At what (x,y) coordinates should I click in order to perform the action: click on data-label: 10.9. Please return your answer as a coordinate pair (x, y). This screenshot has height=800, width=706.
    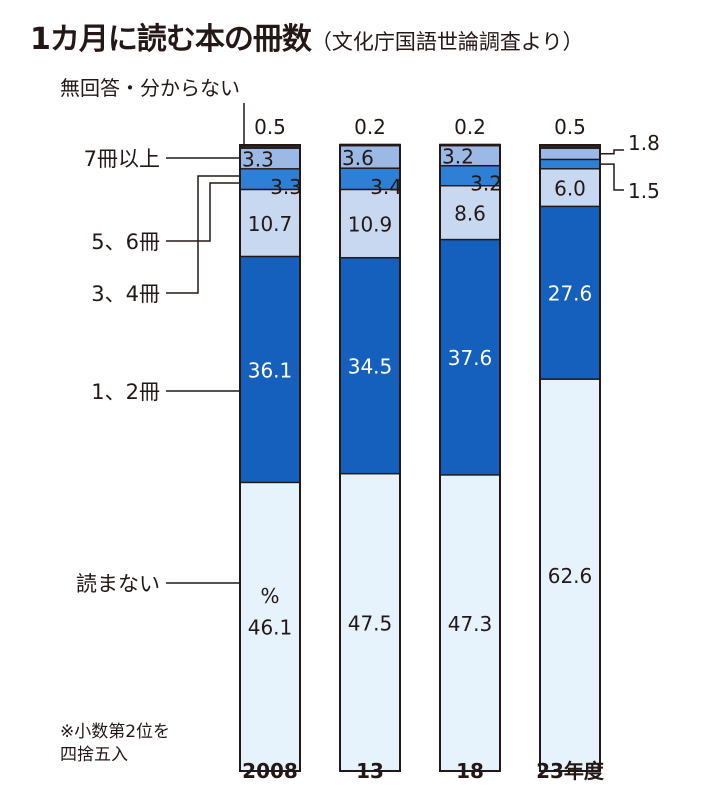
    Looking at the image, I should click on (370, 225).